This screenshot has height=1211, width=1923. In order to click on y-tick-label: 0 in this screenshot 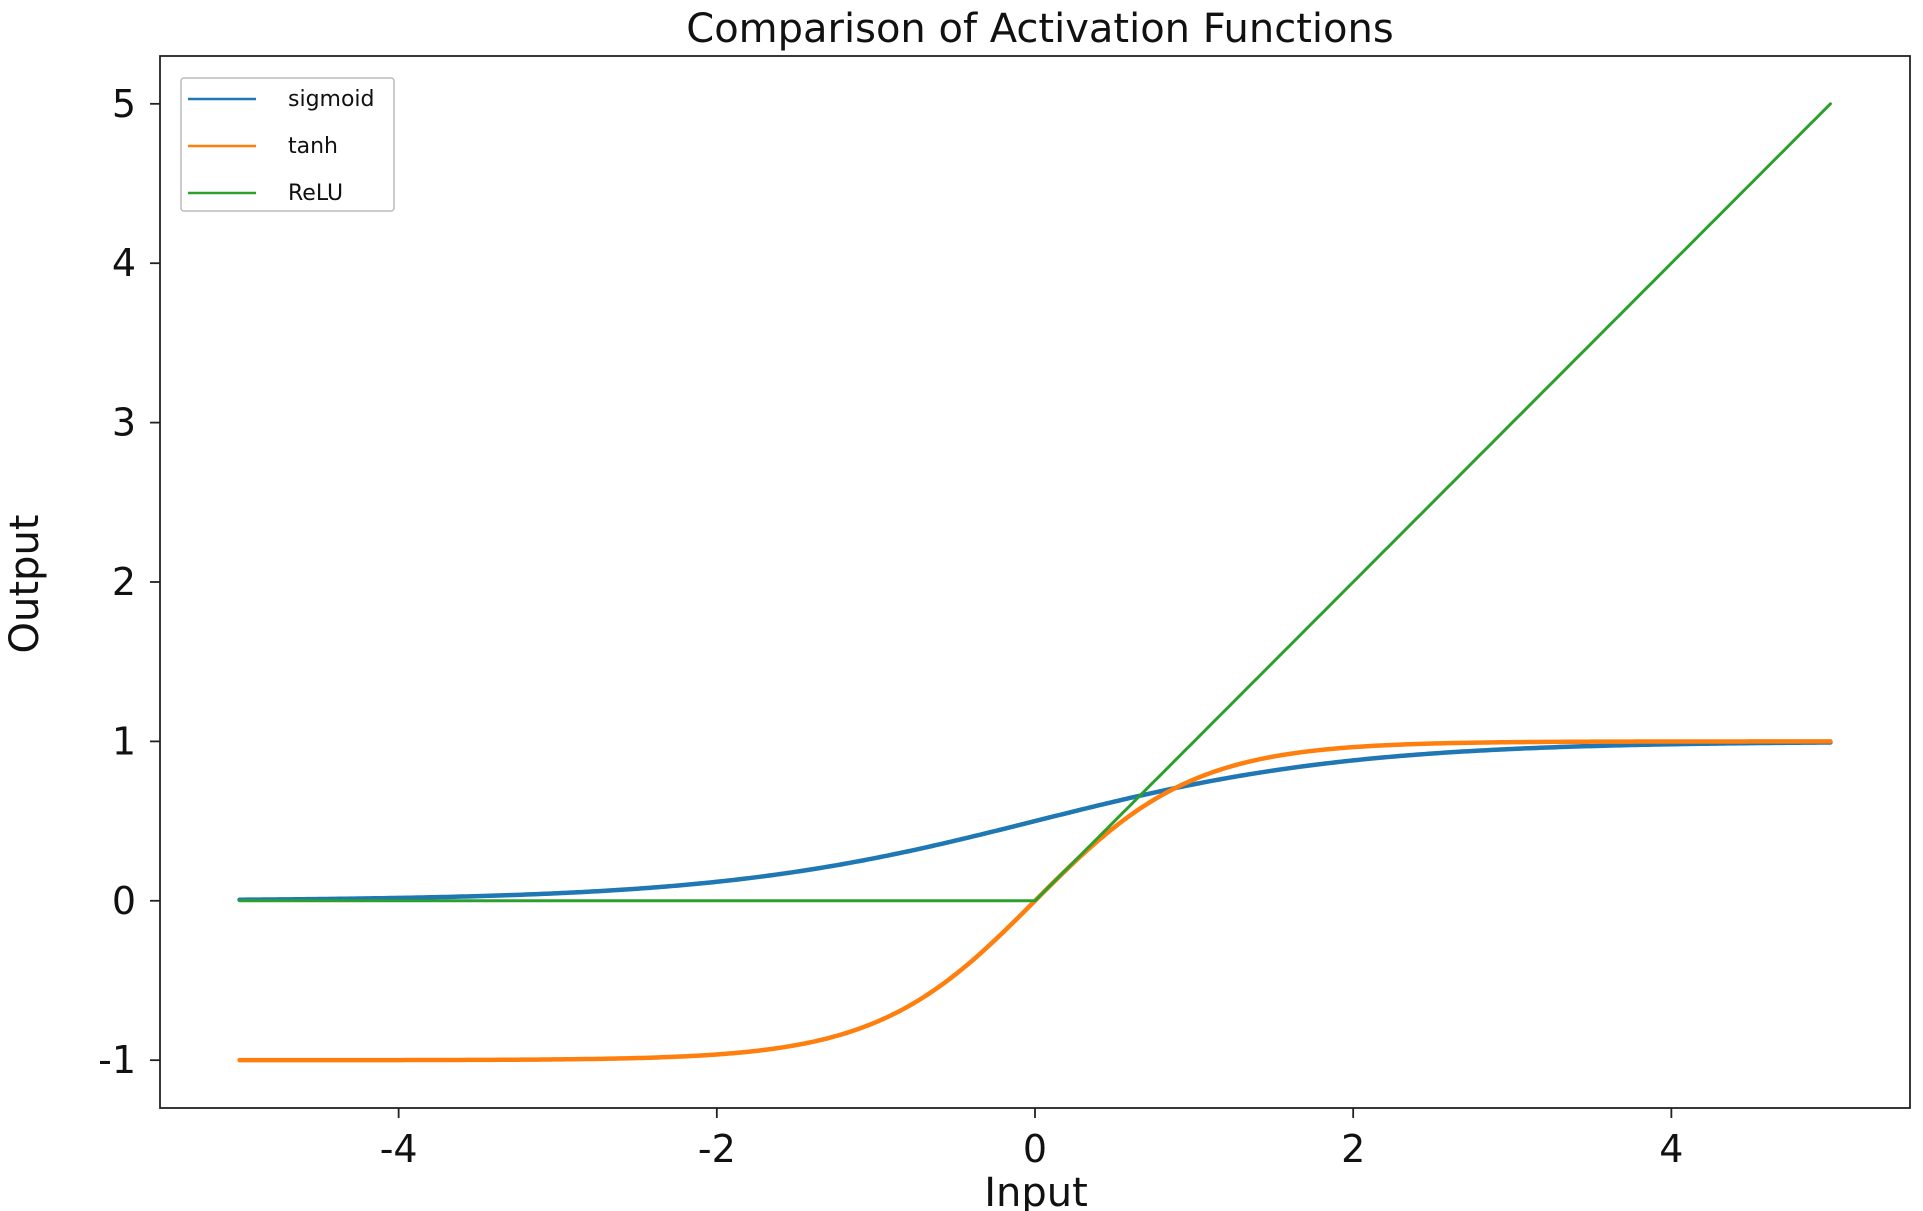, I will do `click(124, 901)`.